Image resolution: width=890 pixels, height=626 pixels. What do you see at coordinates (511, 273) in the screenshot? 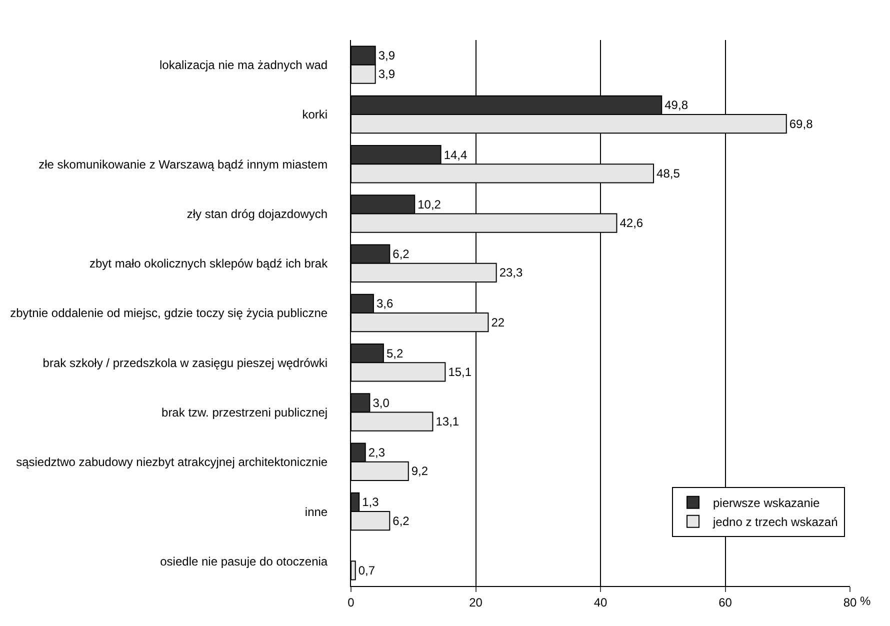
I see `data-label: 23,3` at bounding box center [511, 273].